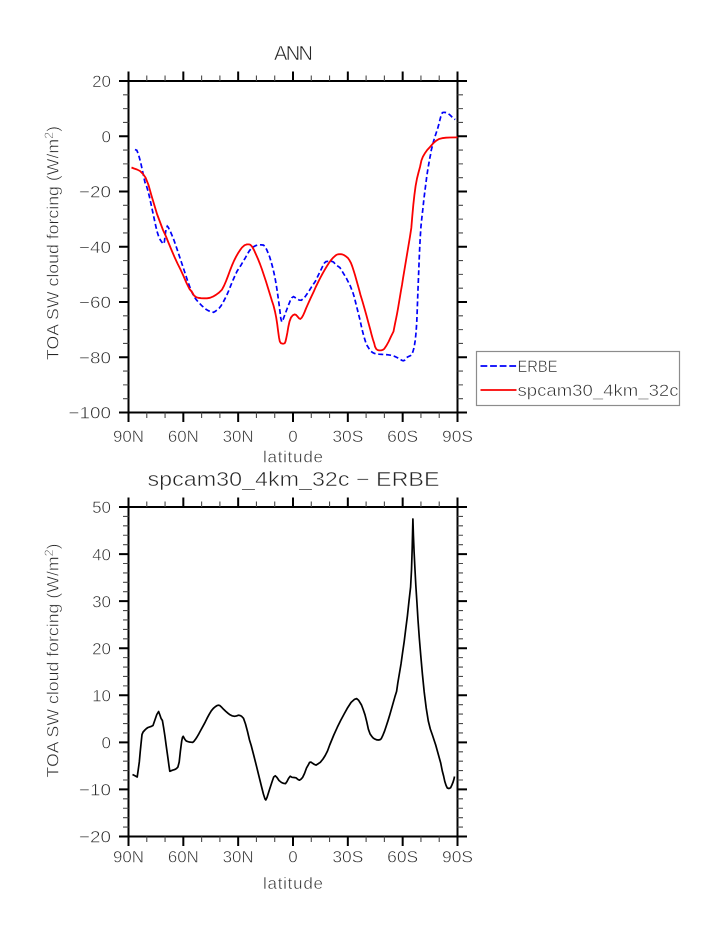 This screenshot has width=723, height=935. What do you see at coordinates (95, 357) in the screenshot?
I see `svg-text: −80` at bounding box center [95, 357].